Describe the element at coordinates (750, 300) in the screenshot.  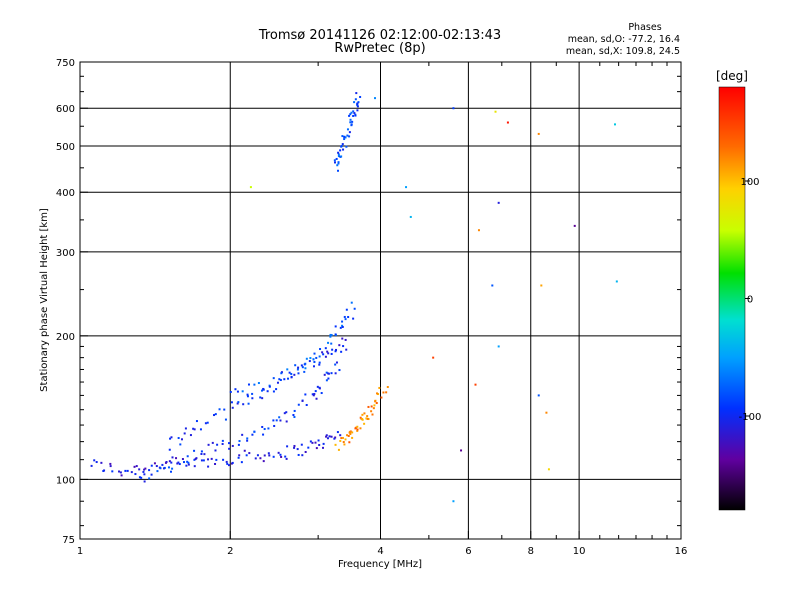
I see `colorbar-tick-label: 0` at that location.